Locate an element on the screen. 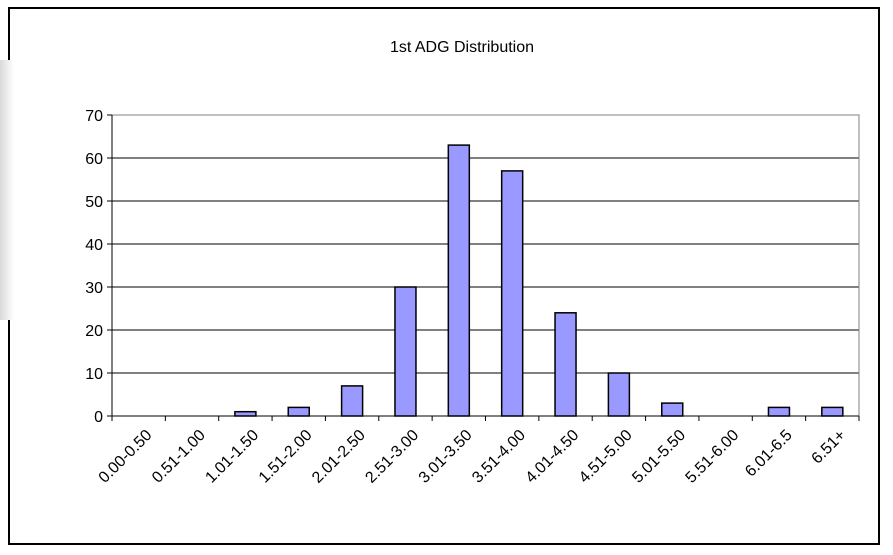 This screenshot has width=893, height=555. x-tick-label: 4.51-5.00 is located at coordinates (606, 457).